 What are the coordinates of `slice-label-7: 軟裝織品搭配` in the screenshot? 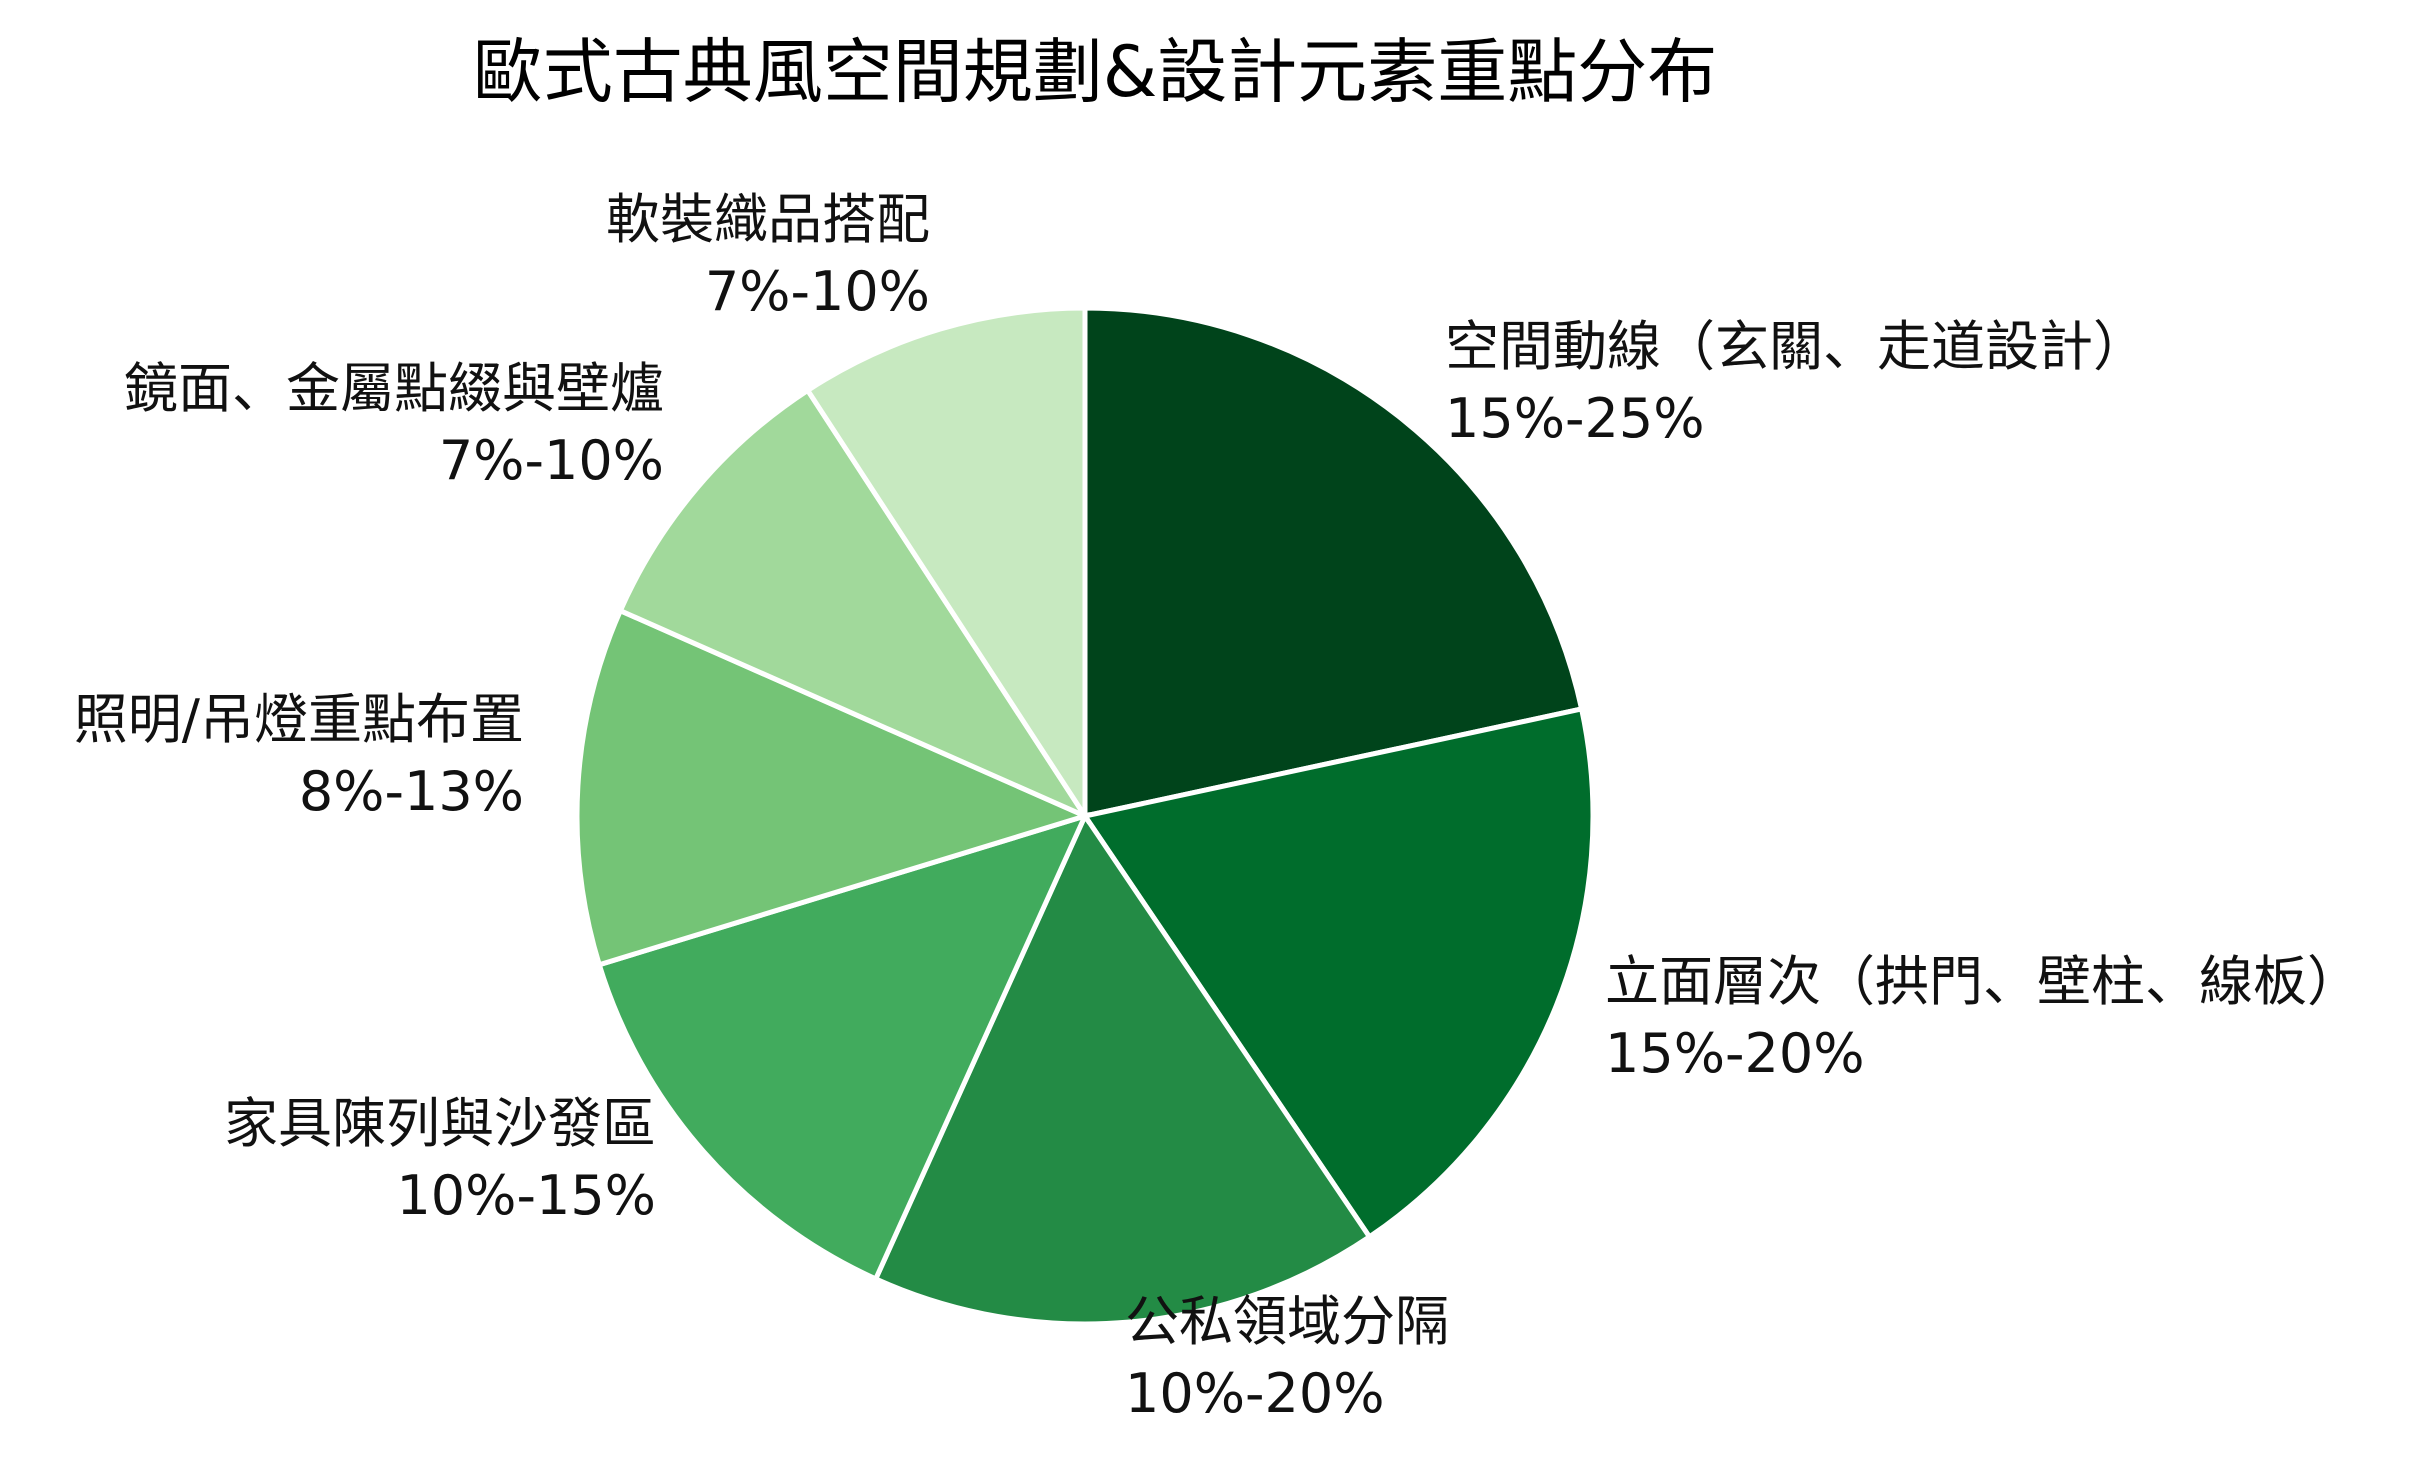 It's located at (768, 219).